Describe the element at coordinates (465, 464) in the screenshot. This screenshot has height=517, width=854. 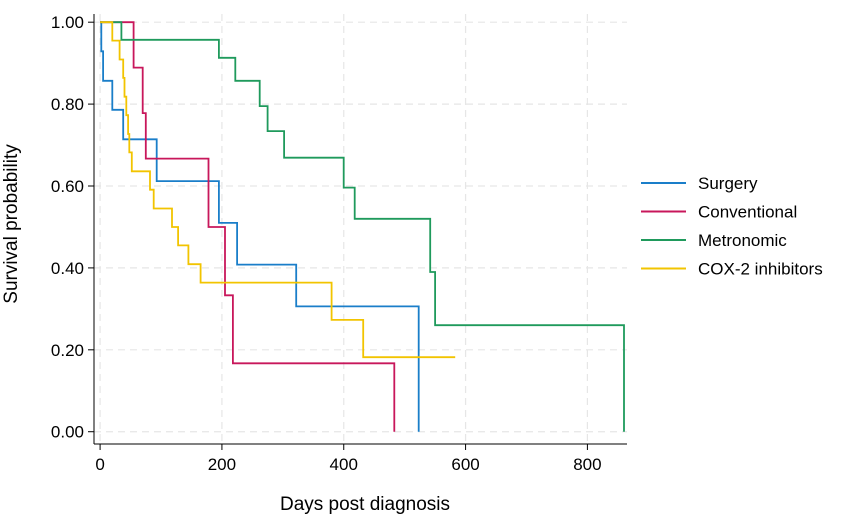
I see `x-tick-label: 600` at that location.